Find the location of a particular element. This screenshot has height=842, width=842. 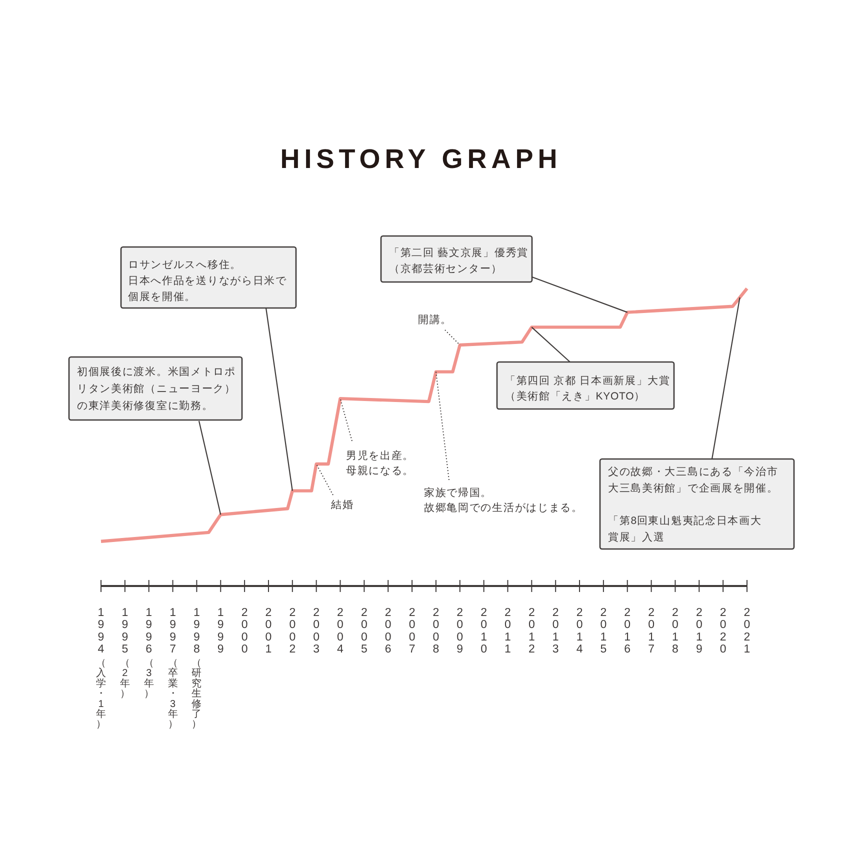

text: （研究生修了） is located at coordinates (197, 694).